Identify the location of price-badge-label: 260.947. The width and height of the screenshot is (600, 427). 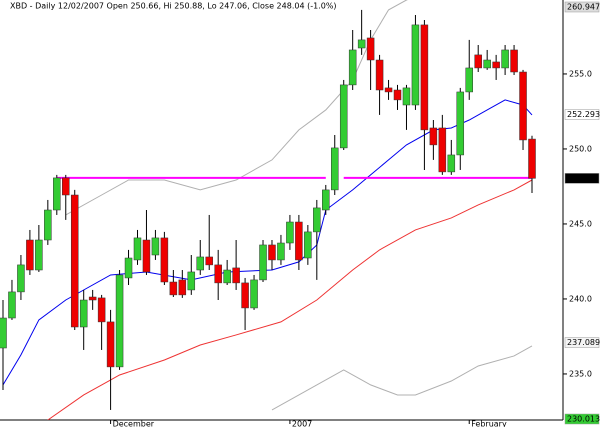
(583, 7).